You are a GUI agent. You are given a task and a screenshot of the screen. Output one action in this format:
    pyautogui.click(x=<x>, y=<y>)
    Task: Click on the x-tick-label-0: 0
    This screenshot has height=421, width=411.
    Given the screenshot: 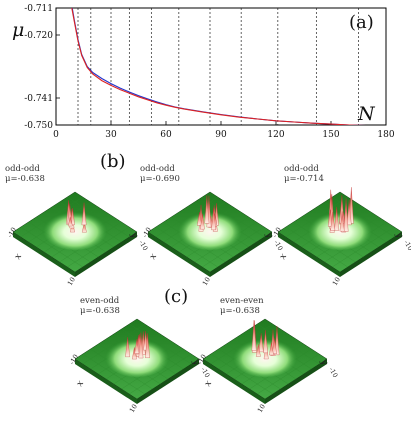 What is the action you would take?
    pyautogui.click(x=56, y=135)
    